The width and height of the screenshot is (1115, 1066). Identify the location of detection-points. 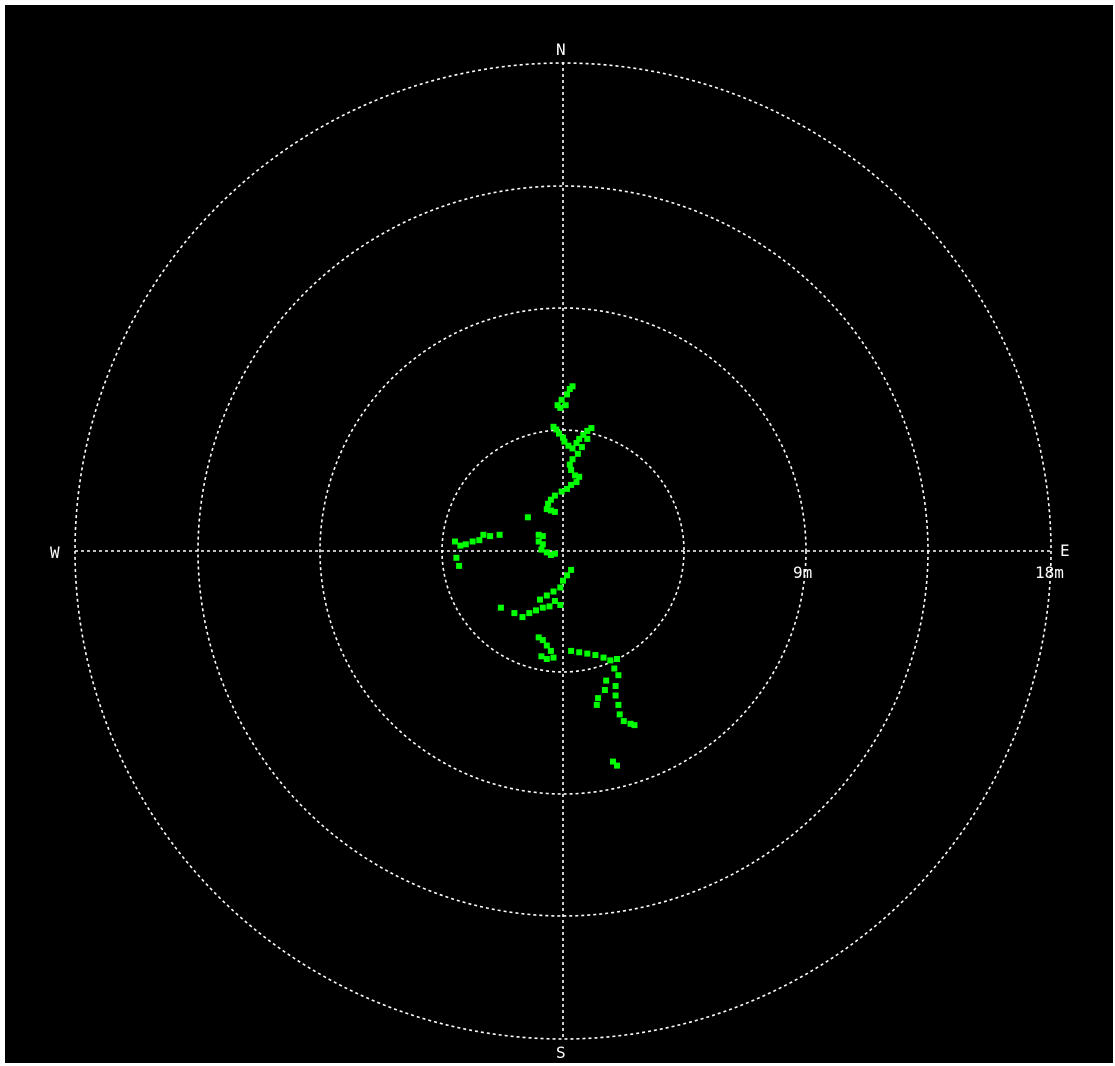
(545, 576).